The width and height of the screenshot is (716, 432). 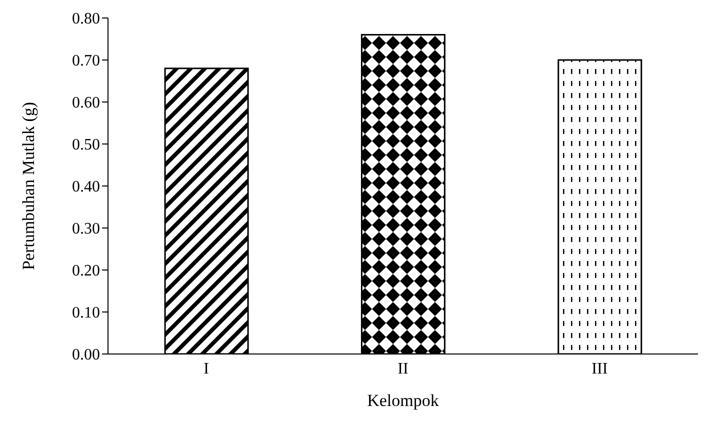 I want to click on y-axis-title: Pertumbuhan Mutlak (g), so click(x=28, y=186).